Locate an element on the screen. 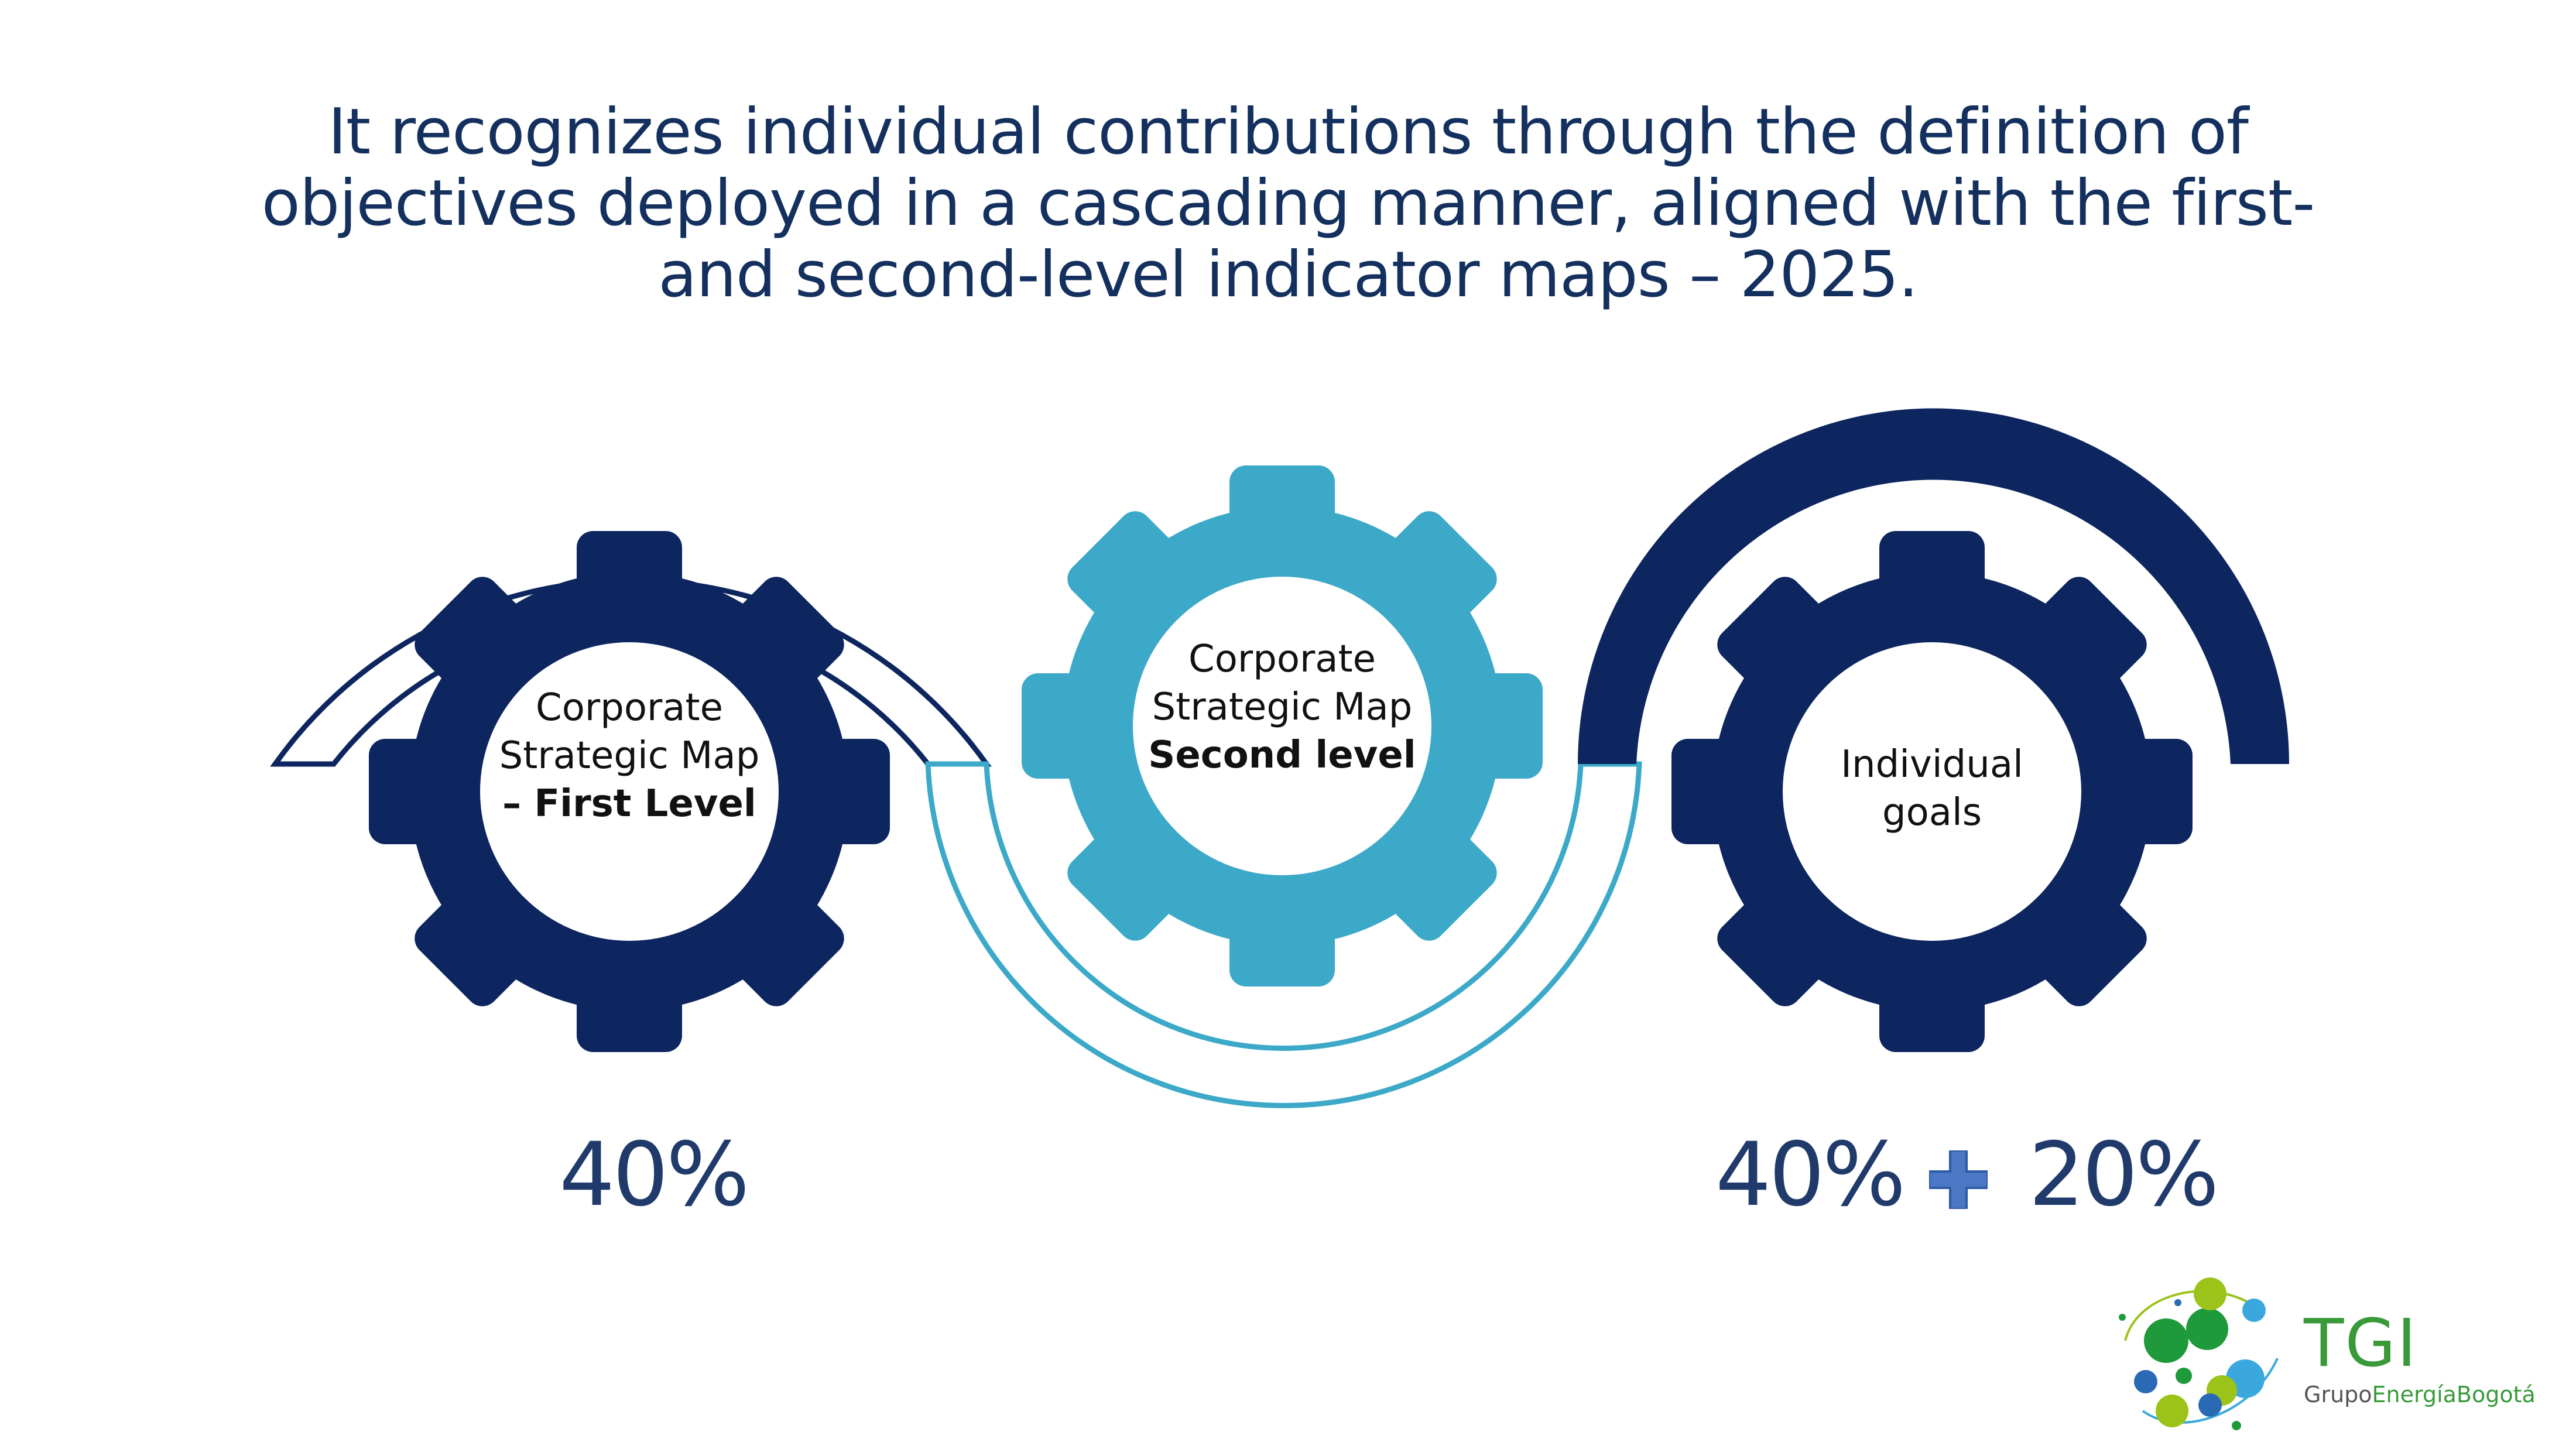  logo-subtitle: GrupoEnergíaBogotá is located at coordinates (2420, 1394).